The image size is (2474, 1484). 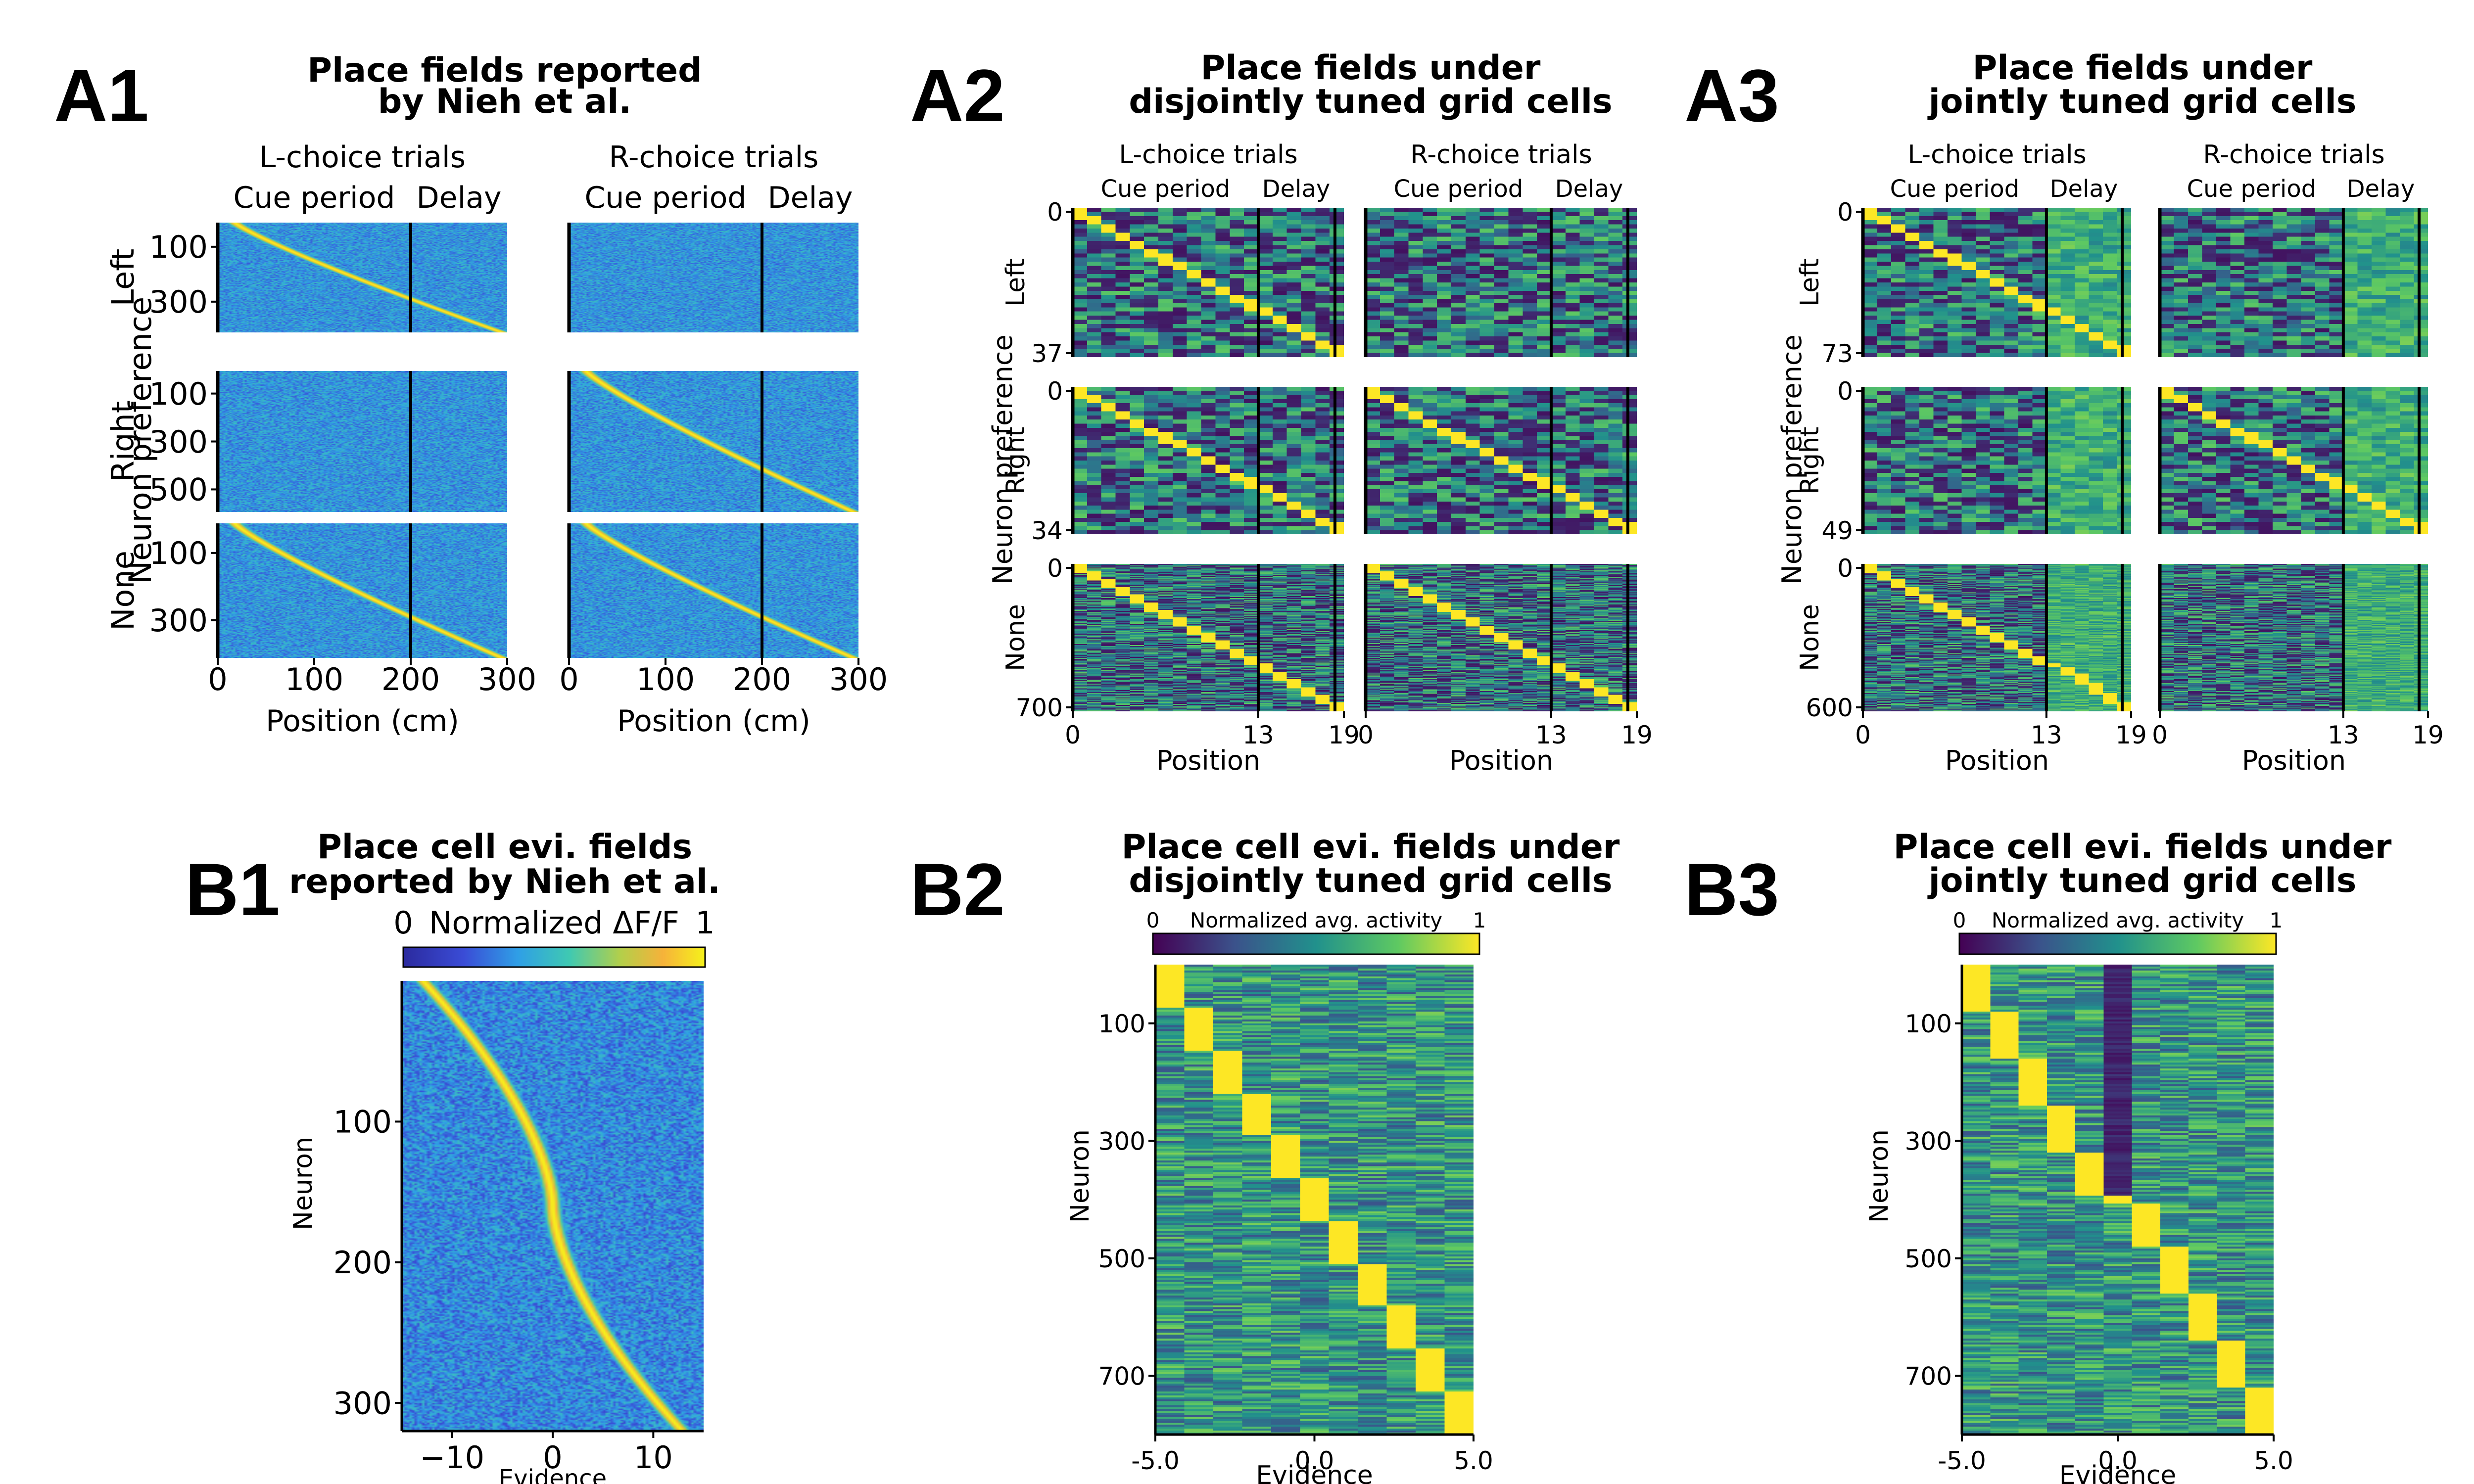 I want to click on heatmap-left-l, so click(x=363, y=277).